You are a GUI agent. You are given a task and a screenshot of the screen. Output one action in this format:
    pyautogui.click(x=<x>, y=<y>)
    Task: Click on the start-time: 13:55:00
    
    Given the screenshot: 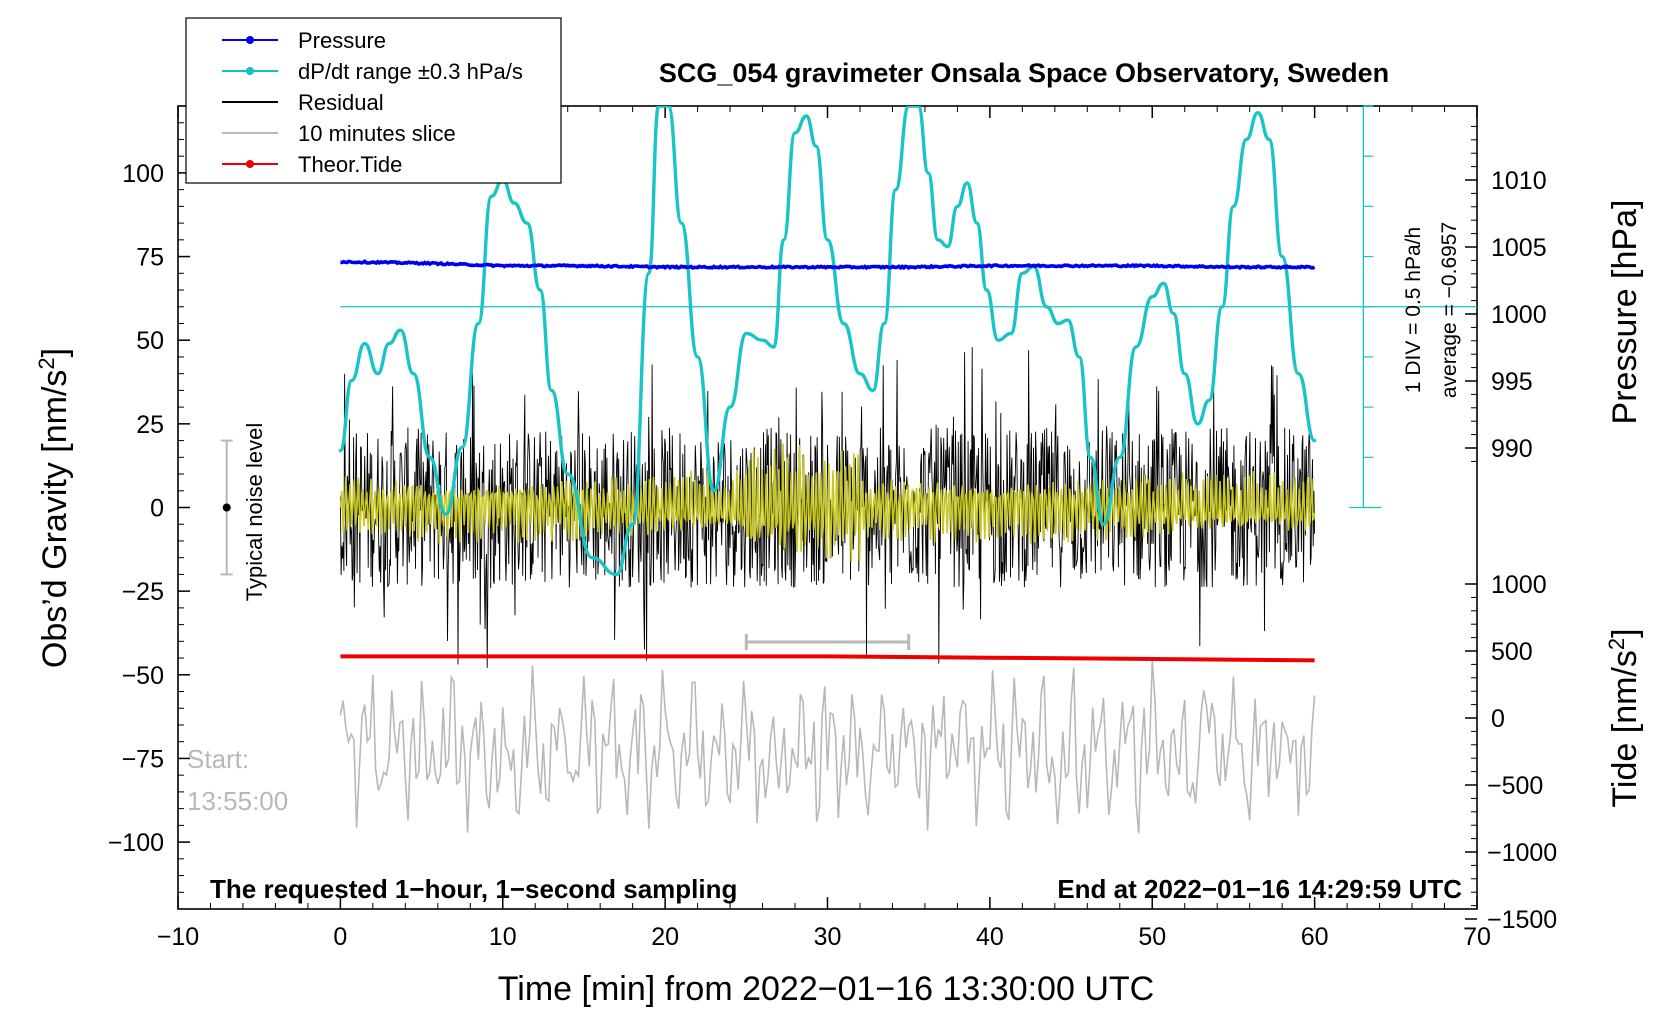 What is the action you would take?
    pyautogui.click(x=237, y=801)
    